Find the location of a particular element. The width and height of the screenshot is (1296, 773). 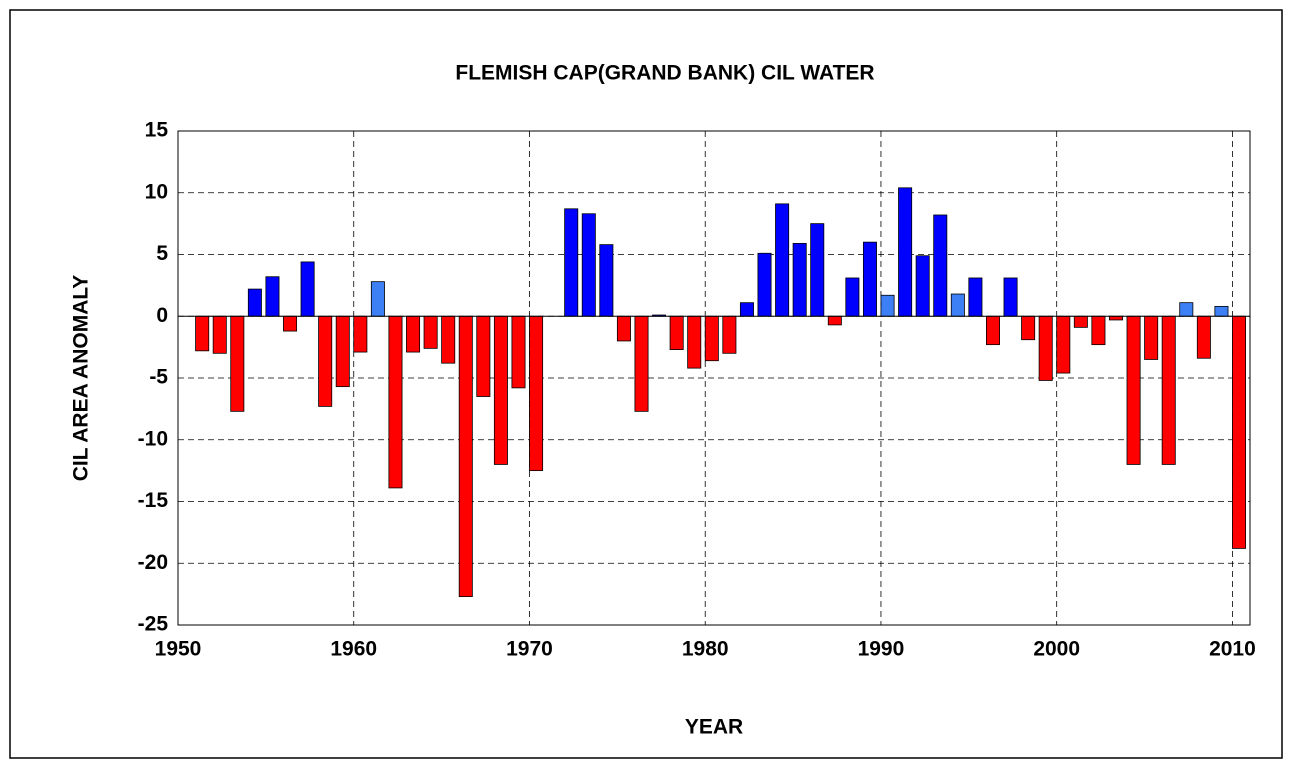

y-tick-label: -10 is located at coordinates (153, 438).